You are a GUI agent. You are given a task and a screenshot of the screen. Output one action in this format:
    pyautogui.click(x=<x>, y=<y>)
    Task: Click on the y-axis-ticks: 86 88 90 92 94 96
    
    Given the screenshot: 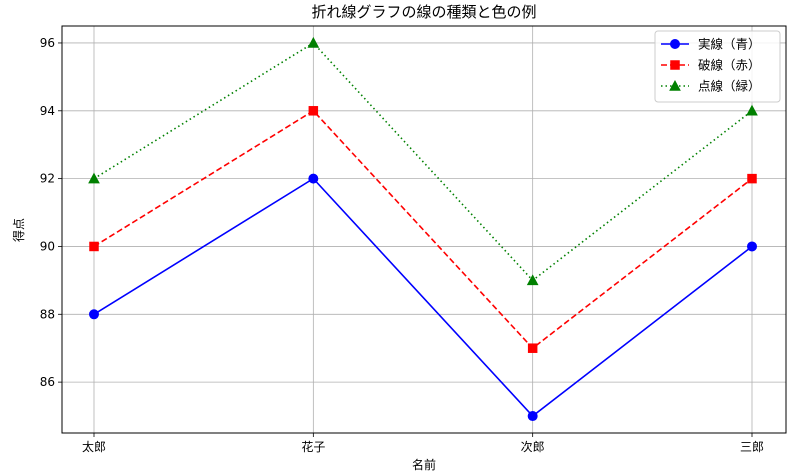 What is the action you would take?
    pyautogui.click(x=51, y=212)
    